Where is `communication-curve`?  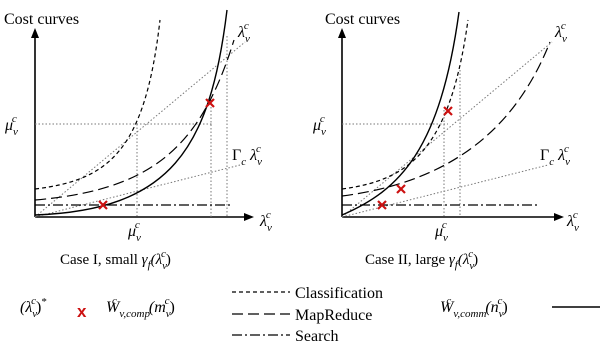
communication-curve is located at coordinates (400, 113).